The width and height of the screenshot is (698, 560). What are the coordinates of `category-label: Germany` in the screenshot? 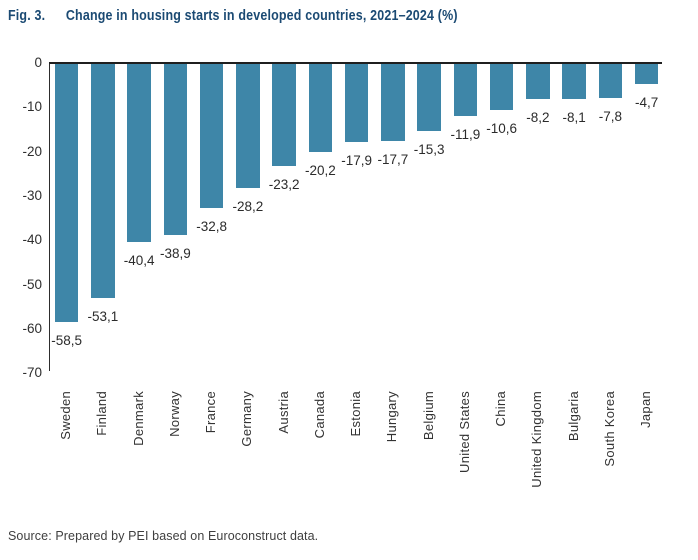 It's located at (247, 419).